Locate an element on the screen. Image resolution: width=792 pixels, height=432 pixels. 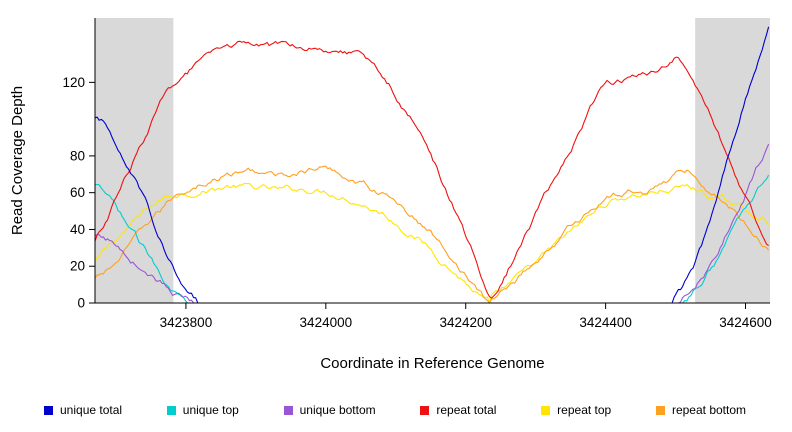
y-tick-label: 40 is located at coordinates (77, 229).